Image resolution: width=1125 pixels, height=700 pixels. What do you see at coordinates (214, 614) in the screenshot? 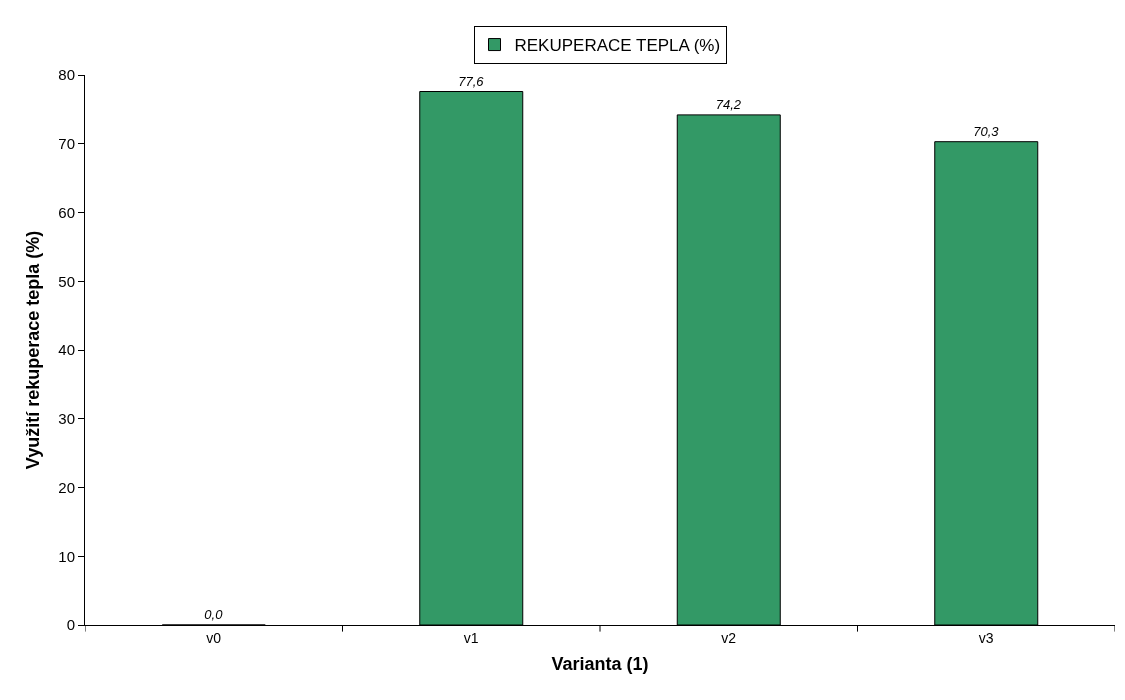
I see `data-label: 0,0` at bounding box center [214, 614].